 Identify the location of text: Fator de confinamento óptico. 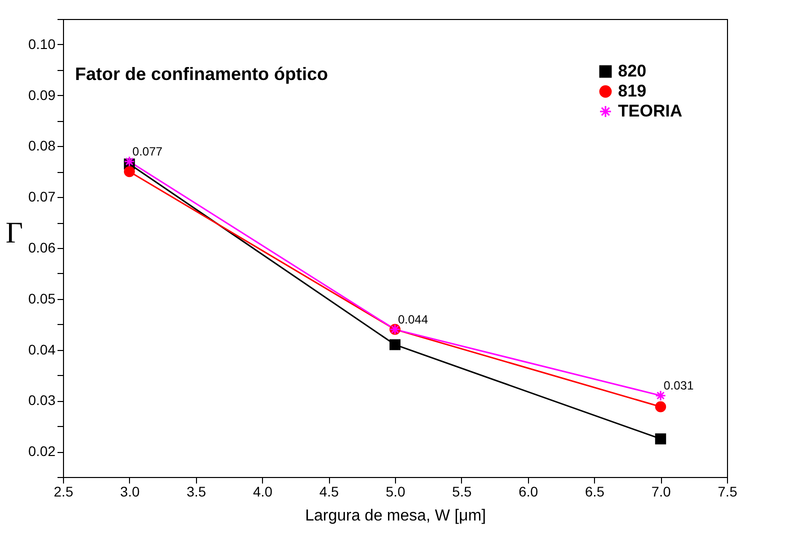
(201, 74).